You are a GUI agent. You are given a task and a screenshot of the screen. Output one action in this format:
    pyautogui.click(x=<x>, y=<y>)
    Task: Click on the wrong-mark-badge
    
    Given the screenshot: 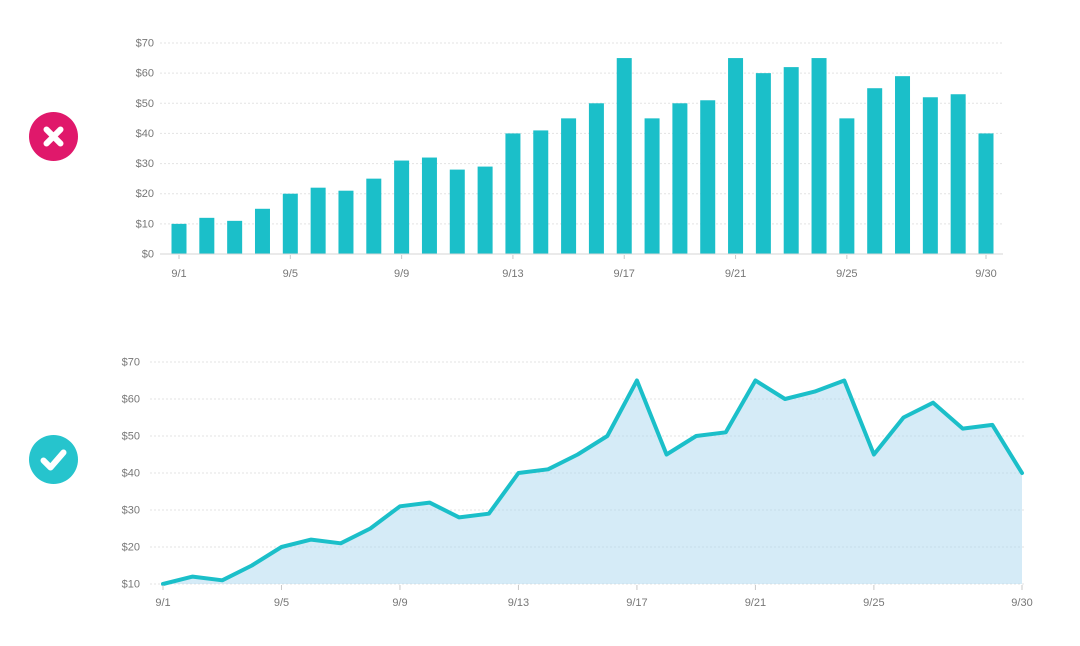 What is the action you would take?
    pyautogui.click(x=53, y=136)
    